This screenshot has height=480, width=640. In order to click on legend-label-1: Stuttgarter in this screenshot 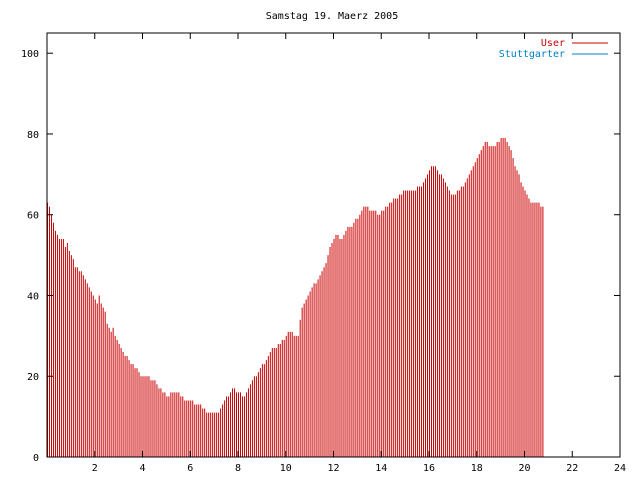, I will do `click(532, 54)`.